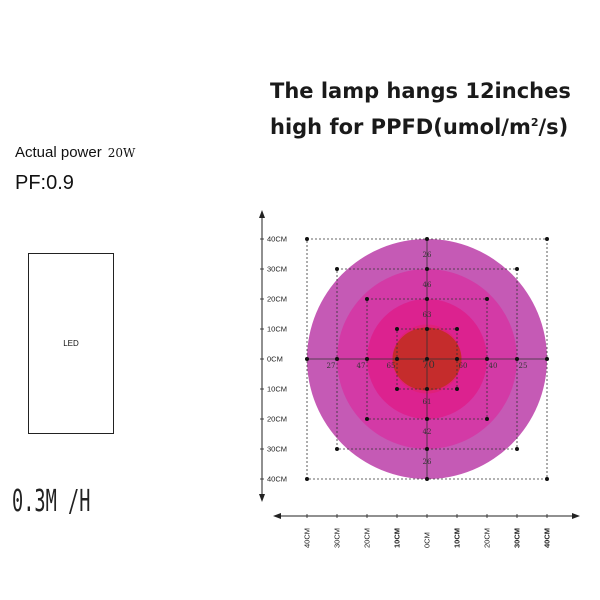 The width and height of the screenshot is (600, 600). I want to click on x-tick-label: 0CM, so click(427, 540).